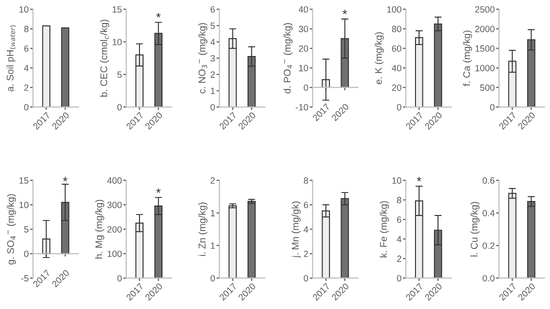  I want to click on y-tick-label: 2500, so click(485, 9).